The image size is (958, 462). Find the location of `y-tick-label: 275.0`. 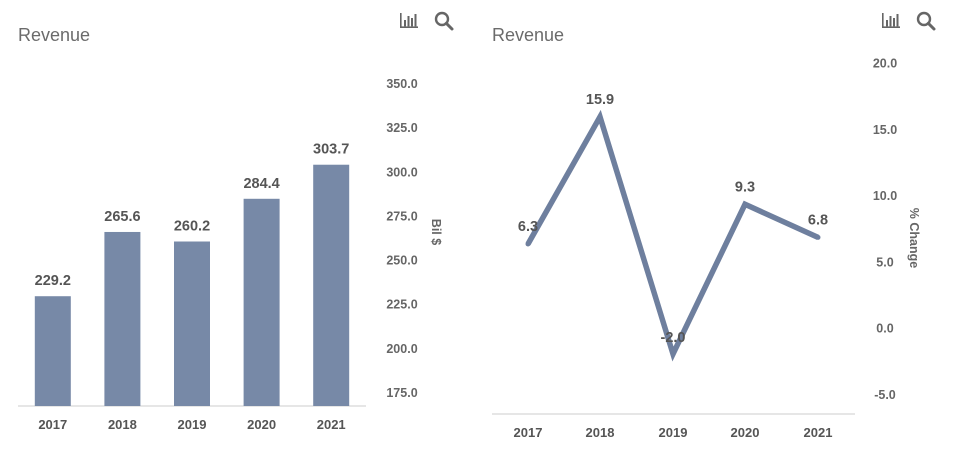

y-tick-label: 275.0 is located at coordinates (401, 216).